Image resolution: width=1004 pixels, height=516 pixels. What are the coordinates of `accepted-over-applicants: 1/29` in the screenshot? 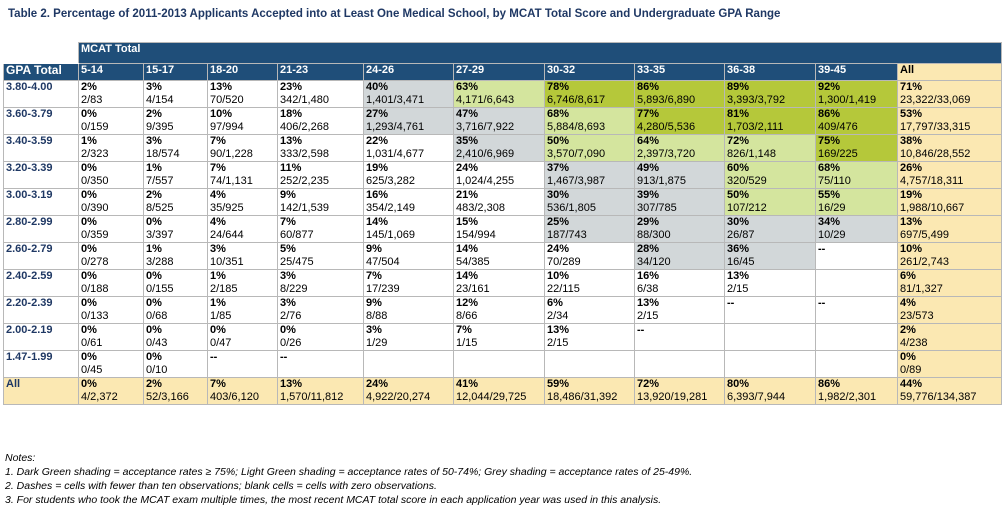 It's located at (377, 343).